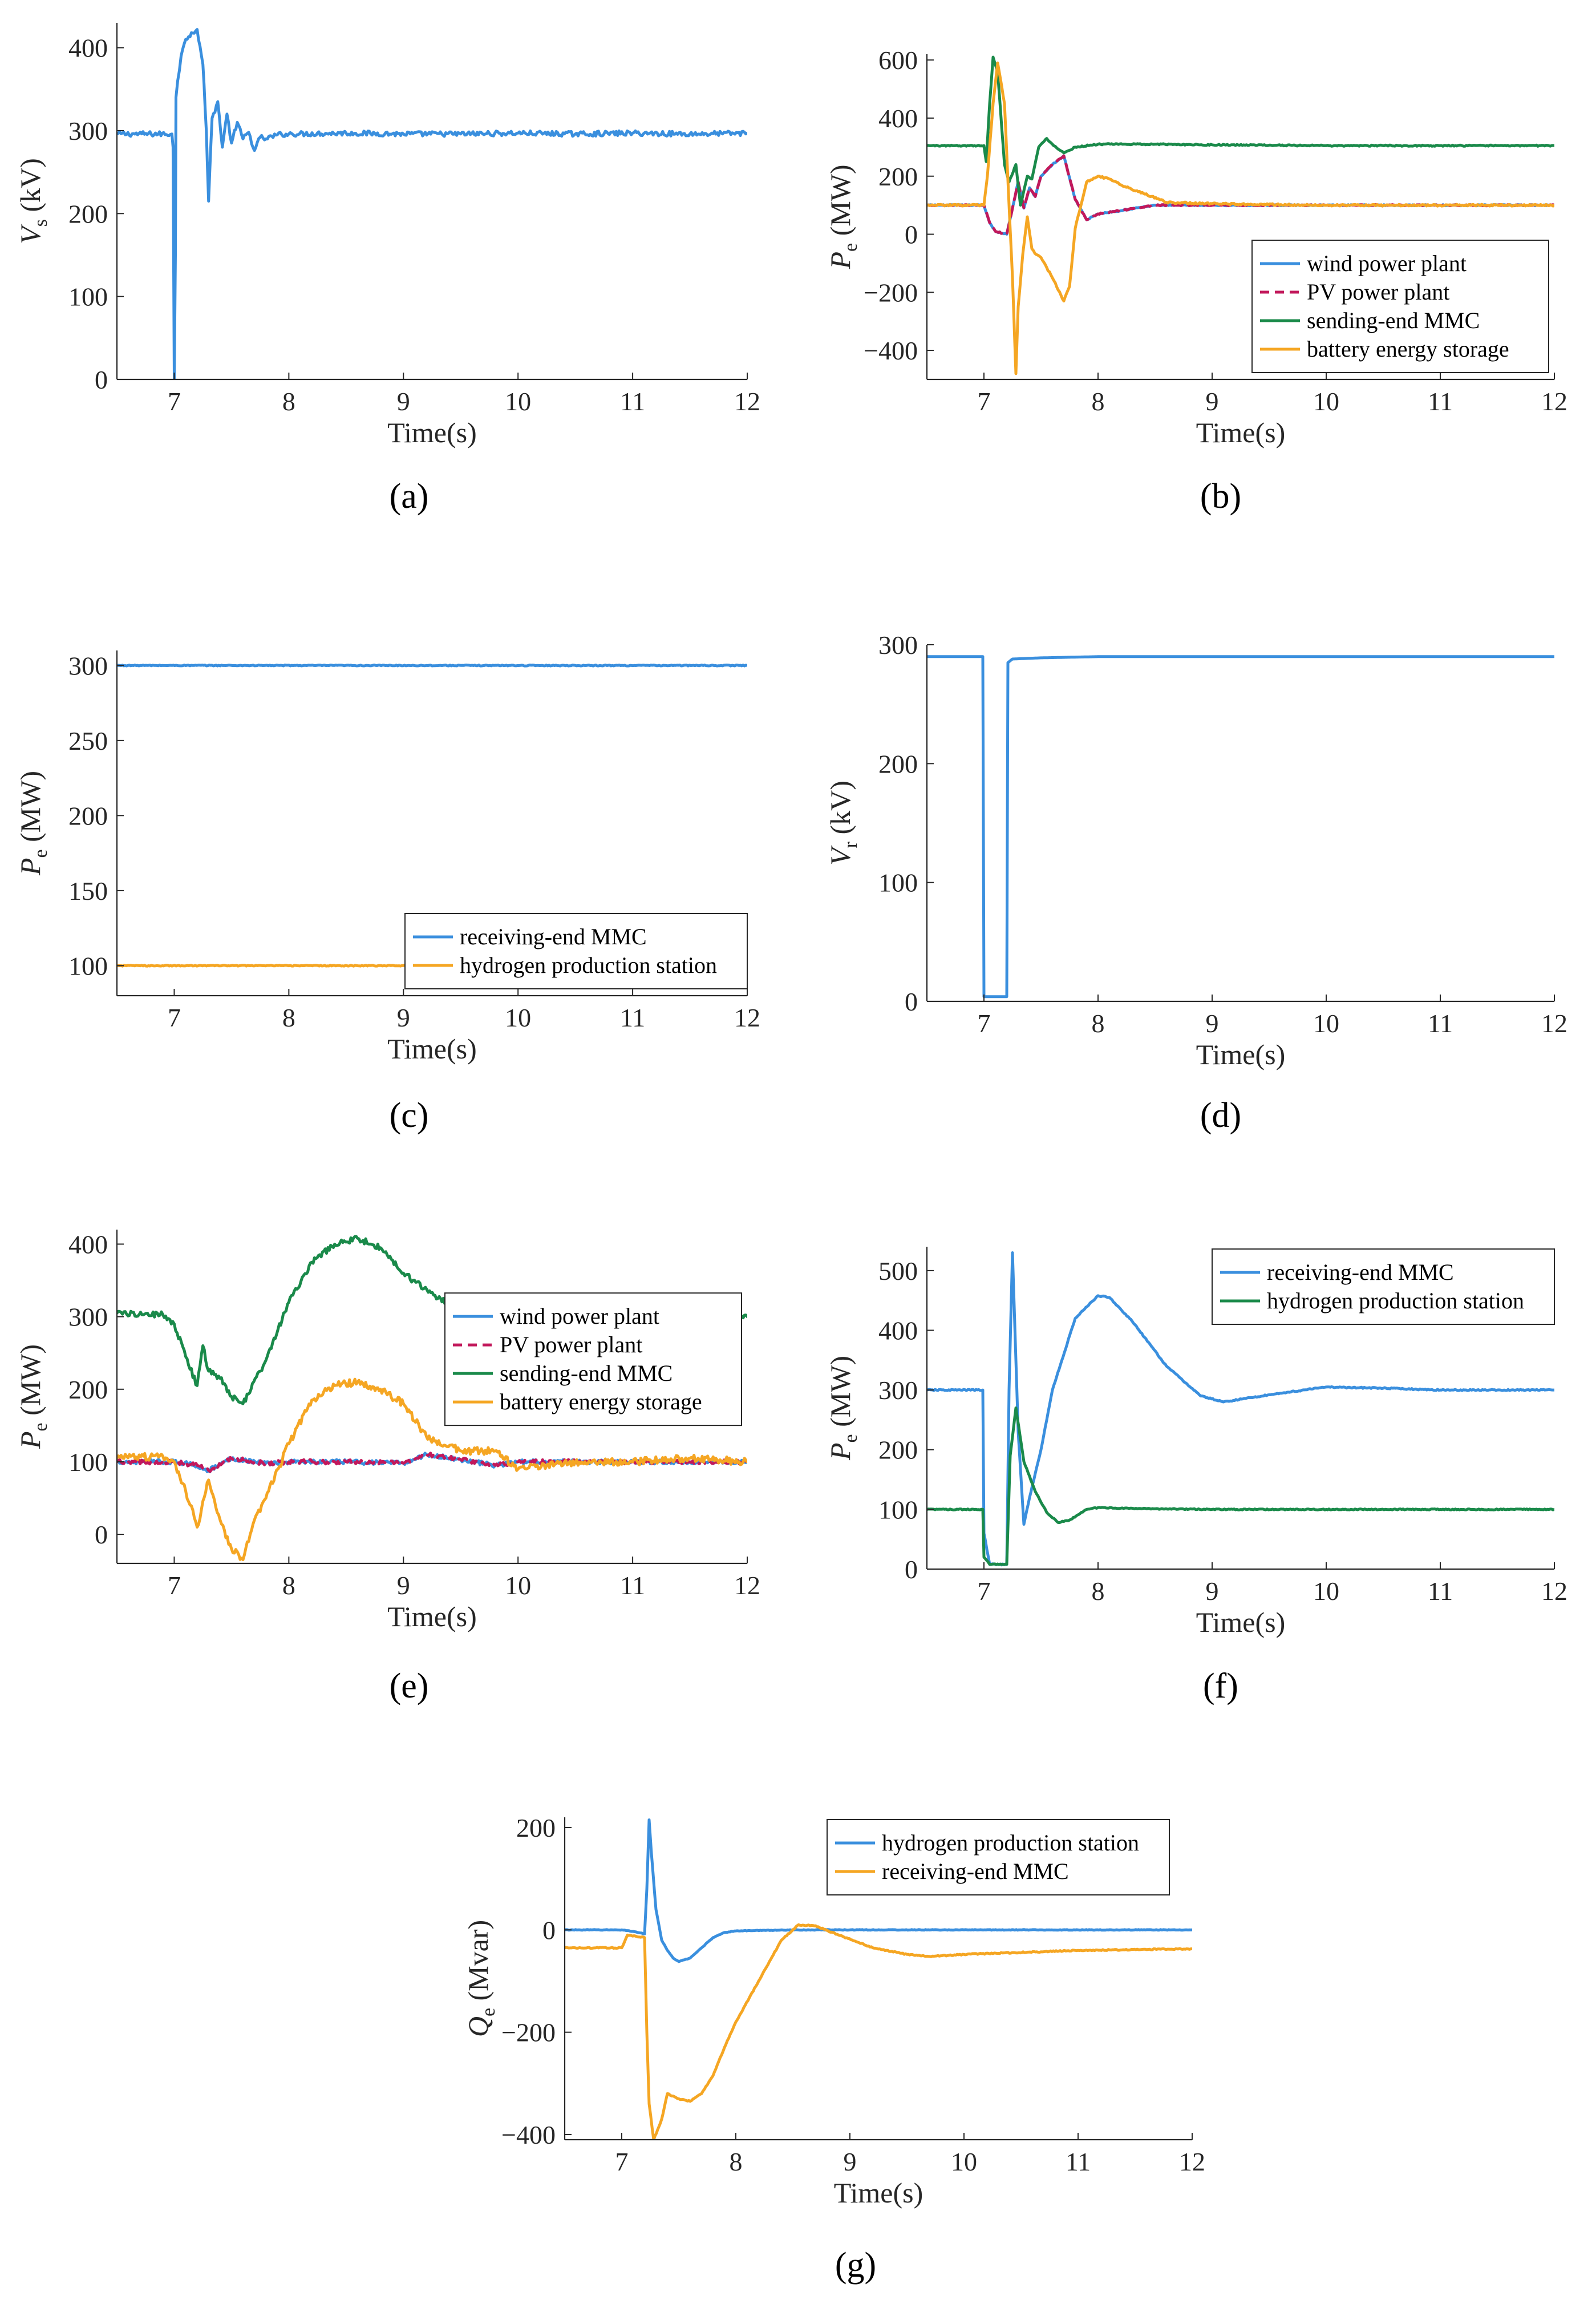  What do you see at coordinates (1220, 1115) in the screenshot?
I see `caption-d: (d)` at bounding box center [1220, 1115].